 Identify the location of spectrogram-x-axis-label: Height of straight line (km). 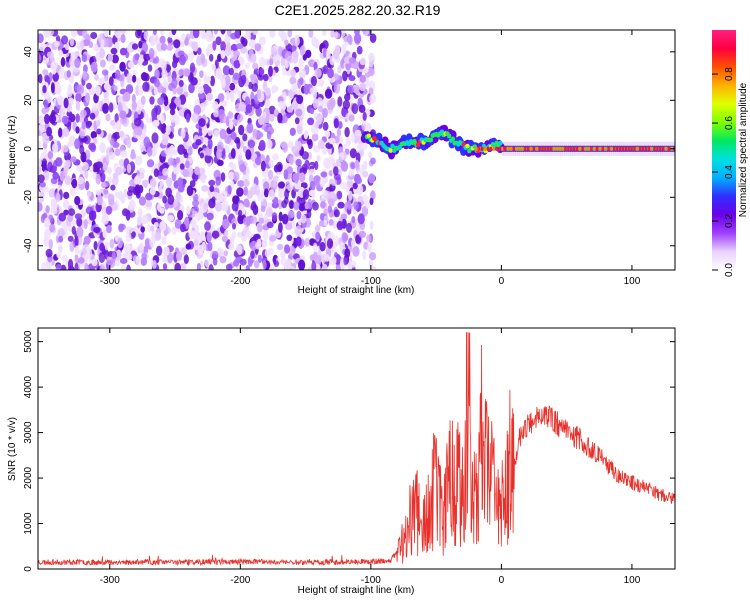
(356, 290).